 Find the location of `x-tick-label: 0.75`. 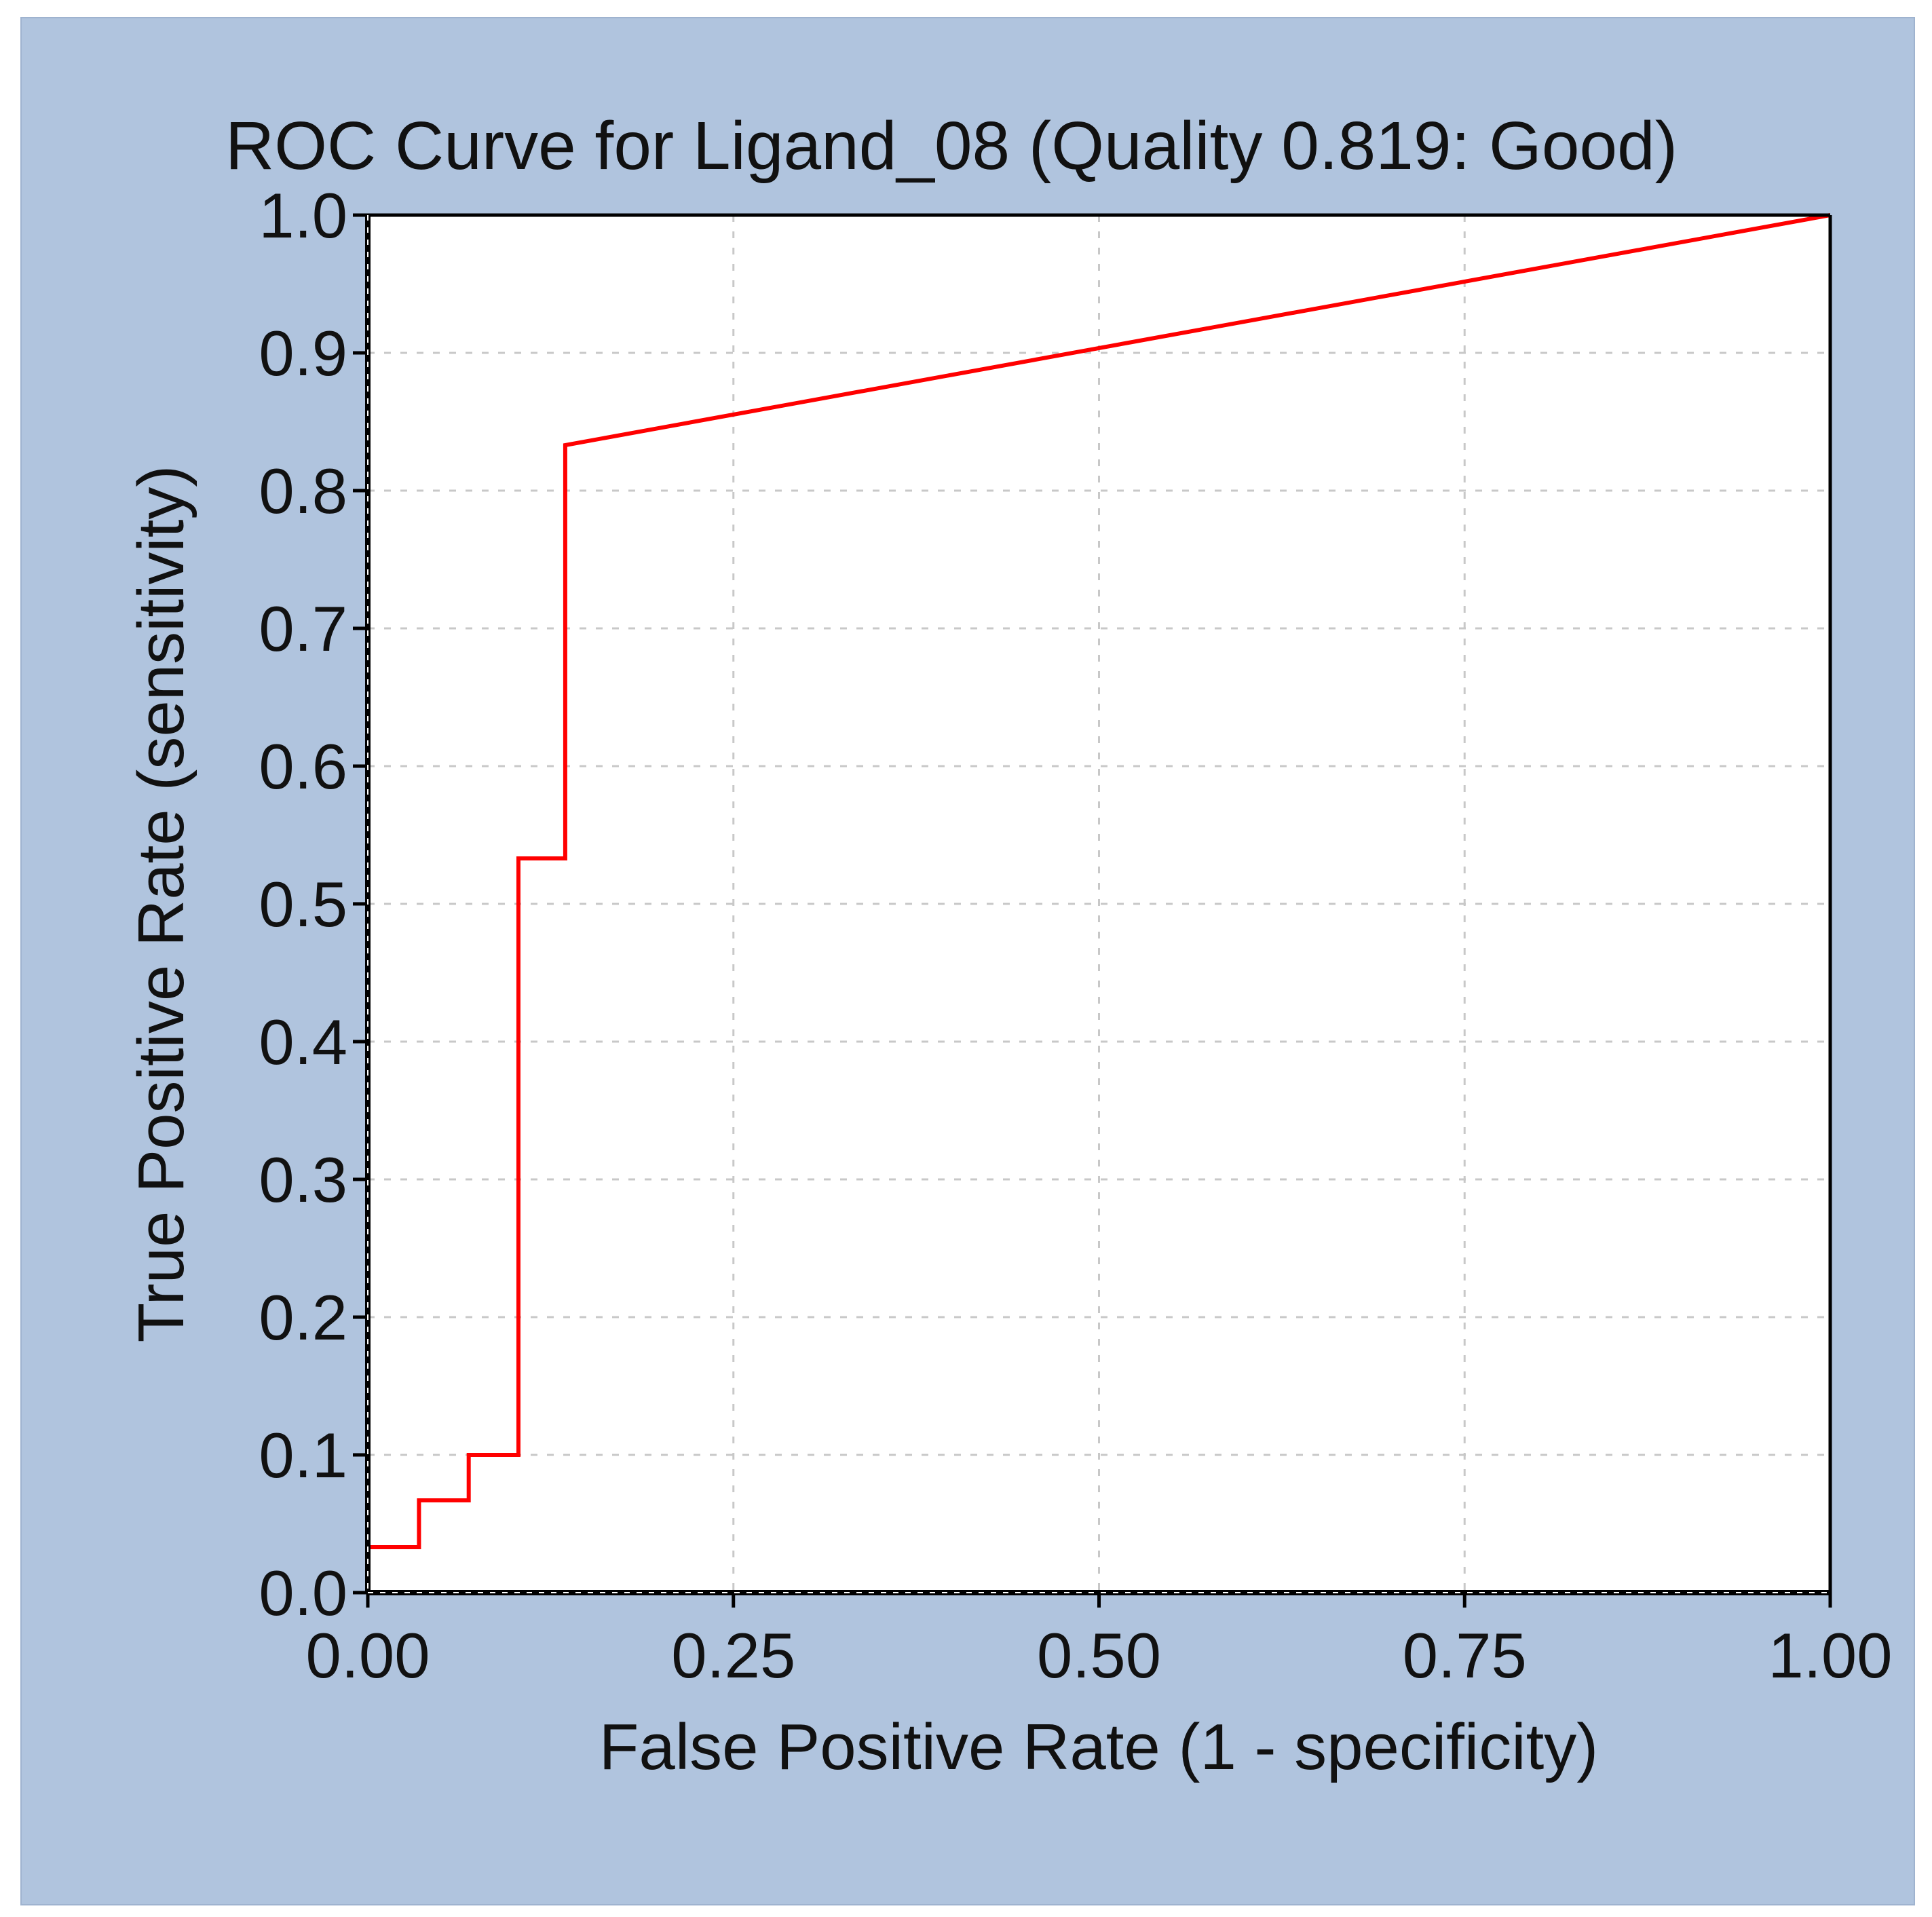

x-tick-label: 0.75 is located at coordinates (1465, 1656).